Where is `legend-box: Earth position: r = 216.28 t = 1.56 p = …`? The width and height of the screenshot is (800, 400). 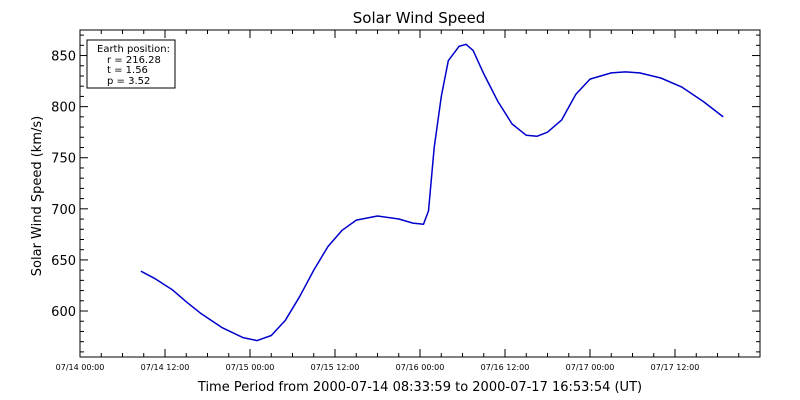 legend-box: Earth position: r = 216.28 t = 1.56 p = … is located at coordinates (131, 64).